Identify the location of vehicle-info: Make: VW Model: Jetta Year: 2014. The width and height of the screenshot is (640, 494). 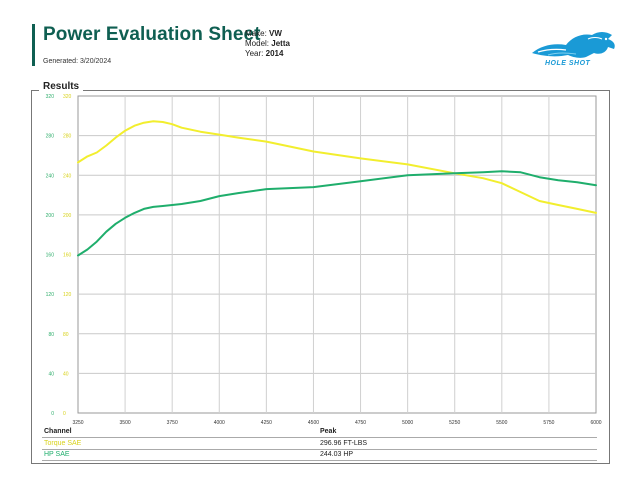
(267, 44).